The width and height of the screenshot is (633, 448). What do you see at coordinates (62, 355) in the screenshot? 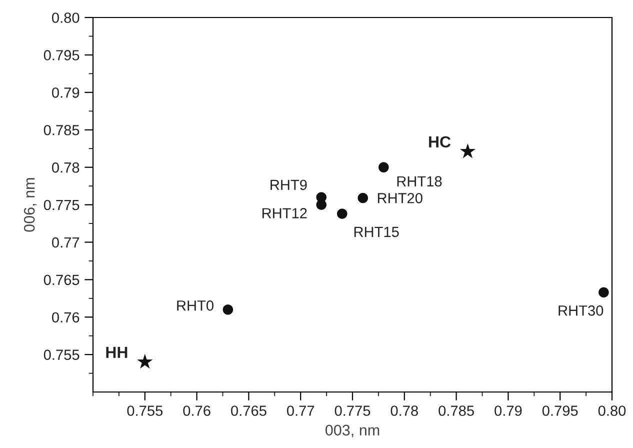
I see `y-tick-label: 0.755` at bounding box center [62, 355].